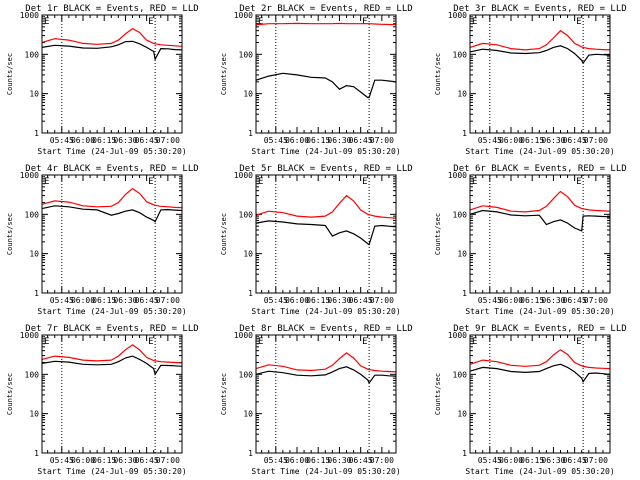 The image size is (640, 480). Describe the element at coordinates (325, 169) in the screenshot. I see `panel-title: Det 5r BLACK = Events, RED = LLD` at that location.